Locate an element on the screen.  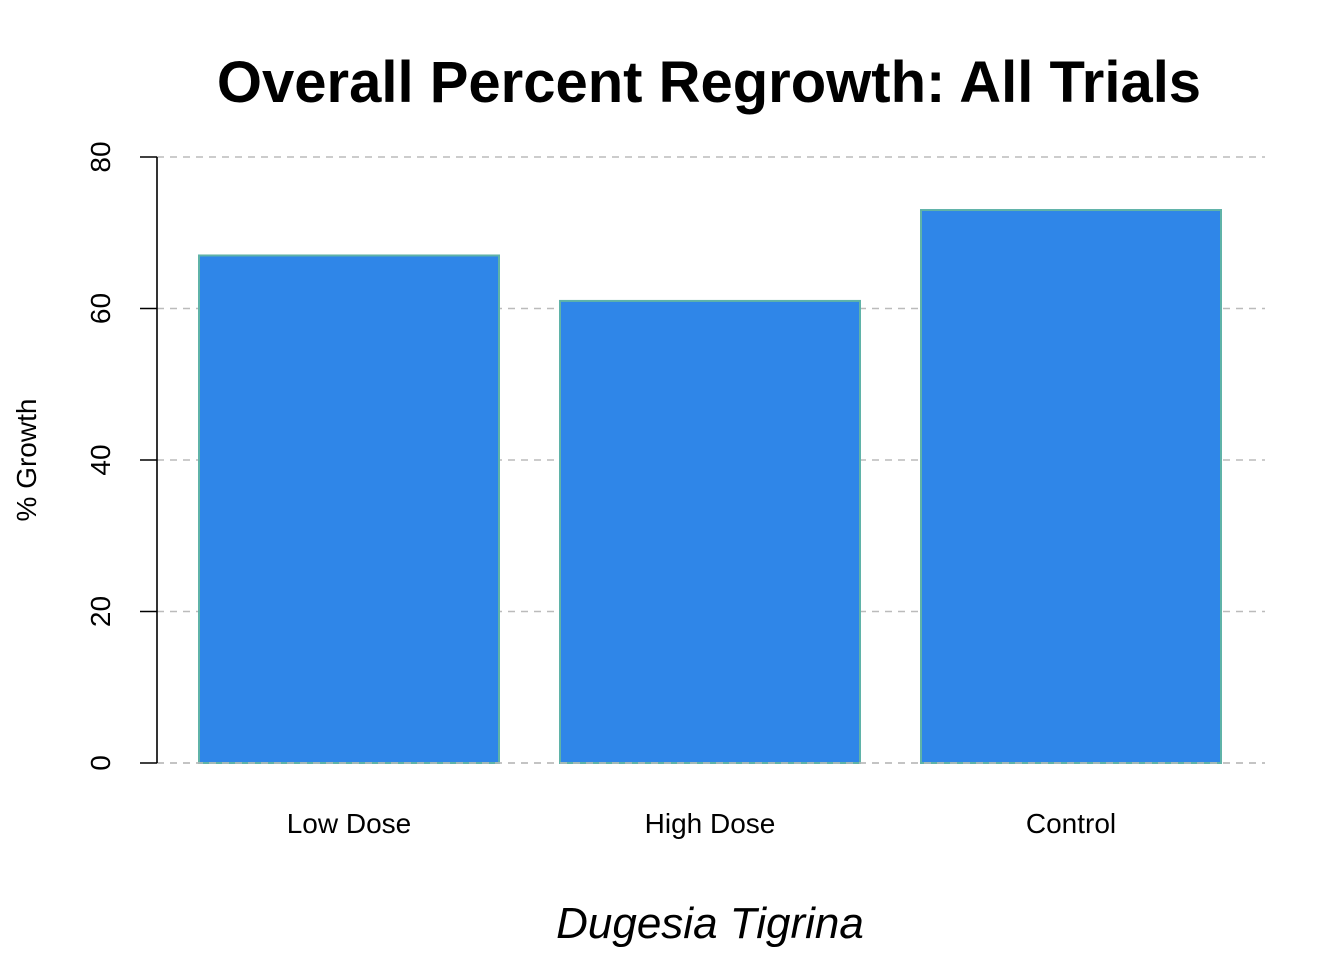
chart-title: Overall Percent Regrowth: All Trials is located at coordinates (709, 82).